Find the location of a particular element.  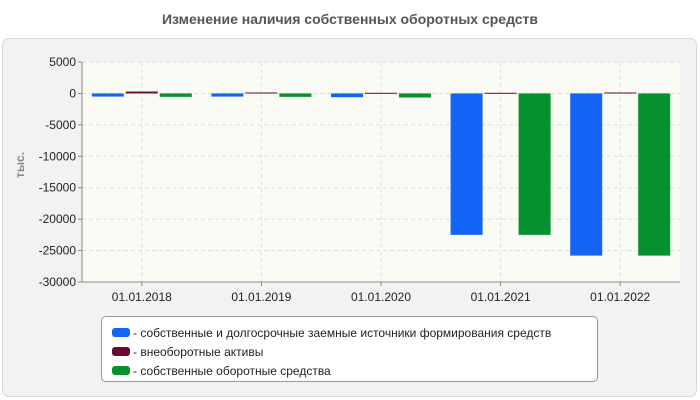

bar-series-2-01.01.2019 is located at coordinates (295, 95).